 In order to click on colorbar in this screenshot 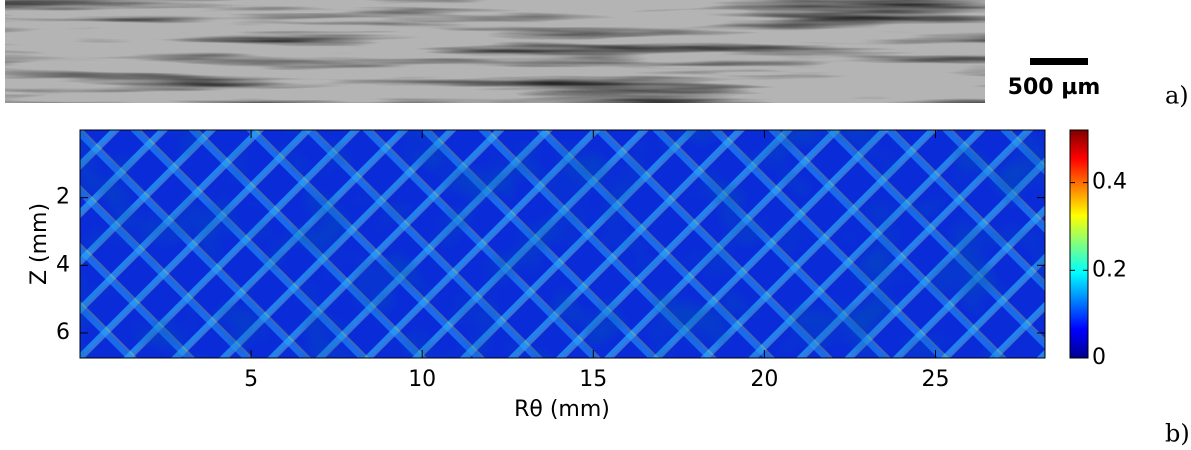, I will do `click(1079, 244)`.